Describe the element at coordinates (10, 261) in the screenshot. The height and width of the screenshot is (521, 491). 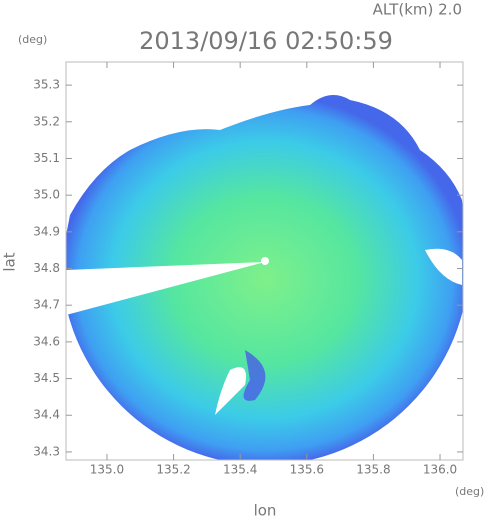
I see `y-label: lat` at that location.